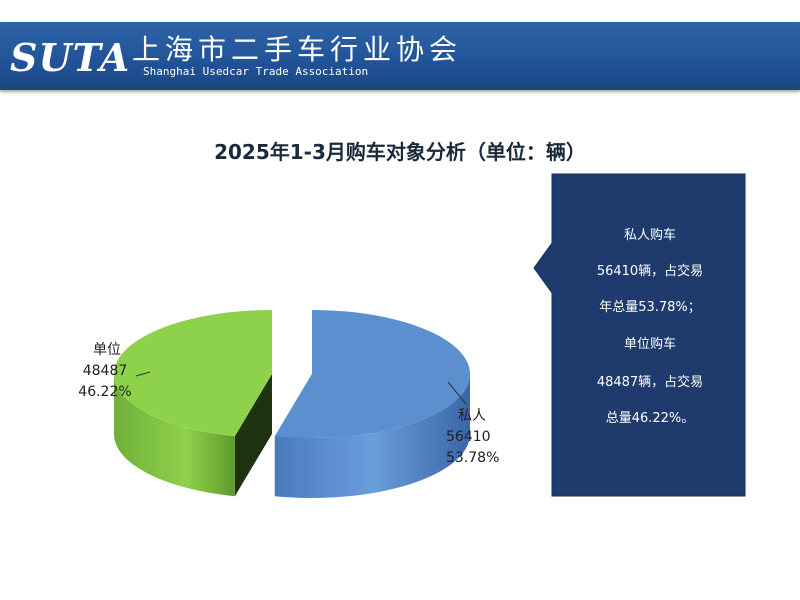 The width and height of the screenshot is (800, 600). Describe the element at coordinates (143, 374) in the screenshot. I see `leader-line-unit` at that location.